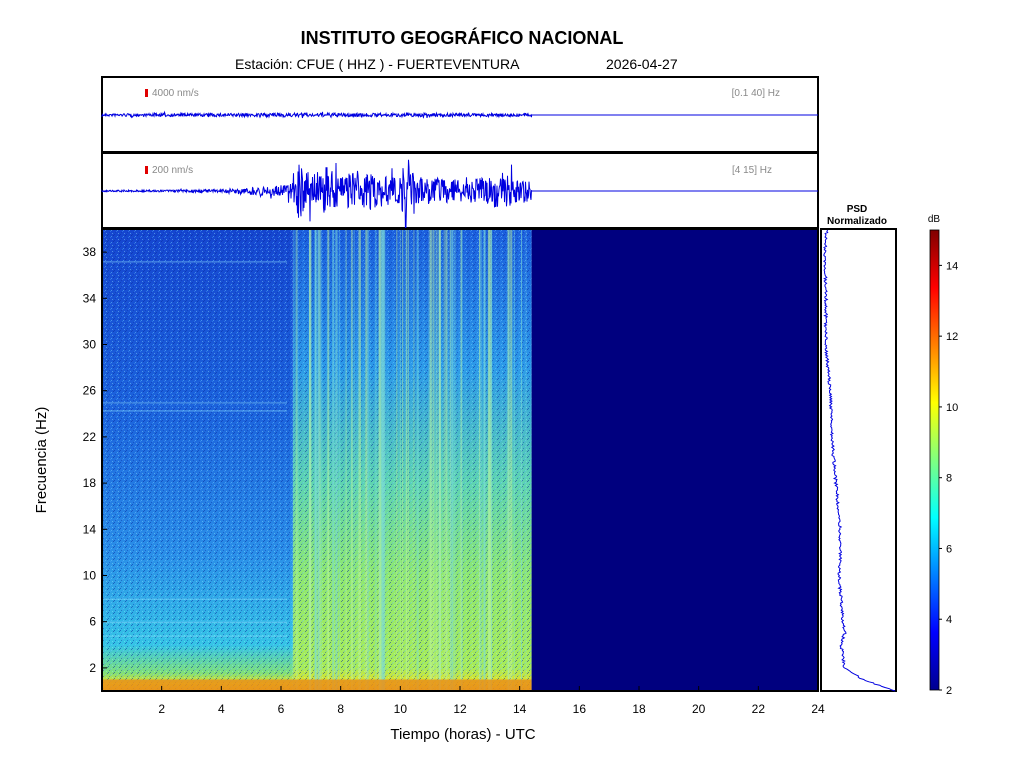 The height and width of the screenshot is (768, 1024). I want to click on y-tick-label: 18, so click(90, 483).